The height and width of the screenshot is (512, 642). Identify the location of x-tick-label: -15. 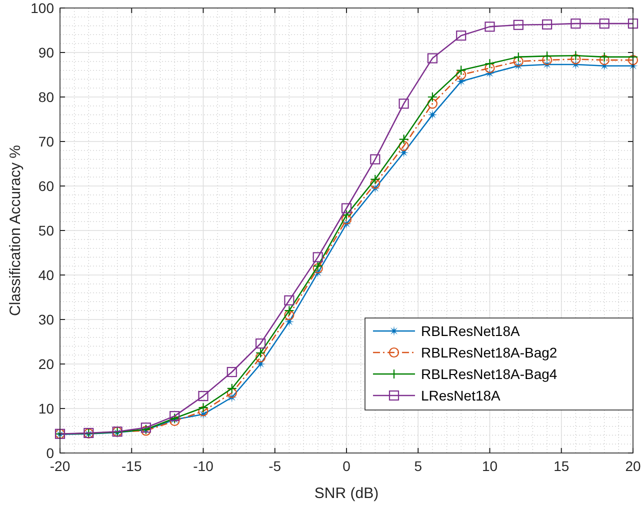
(132, 466).